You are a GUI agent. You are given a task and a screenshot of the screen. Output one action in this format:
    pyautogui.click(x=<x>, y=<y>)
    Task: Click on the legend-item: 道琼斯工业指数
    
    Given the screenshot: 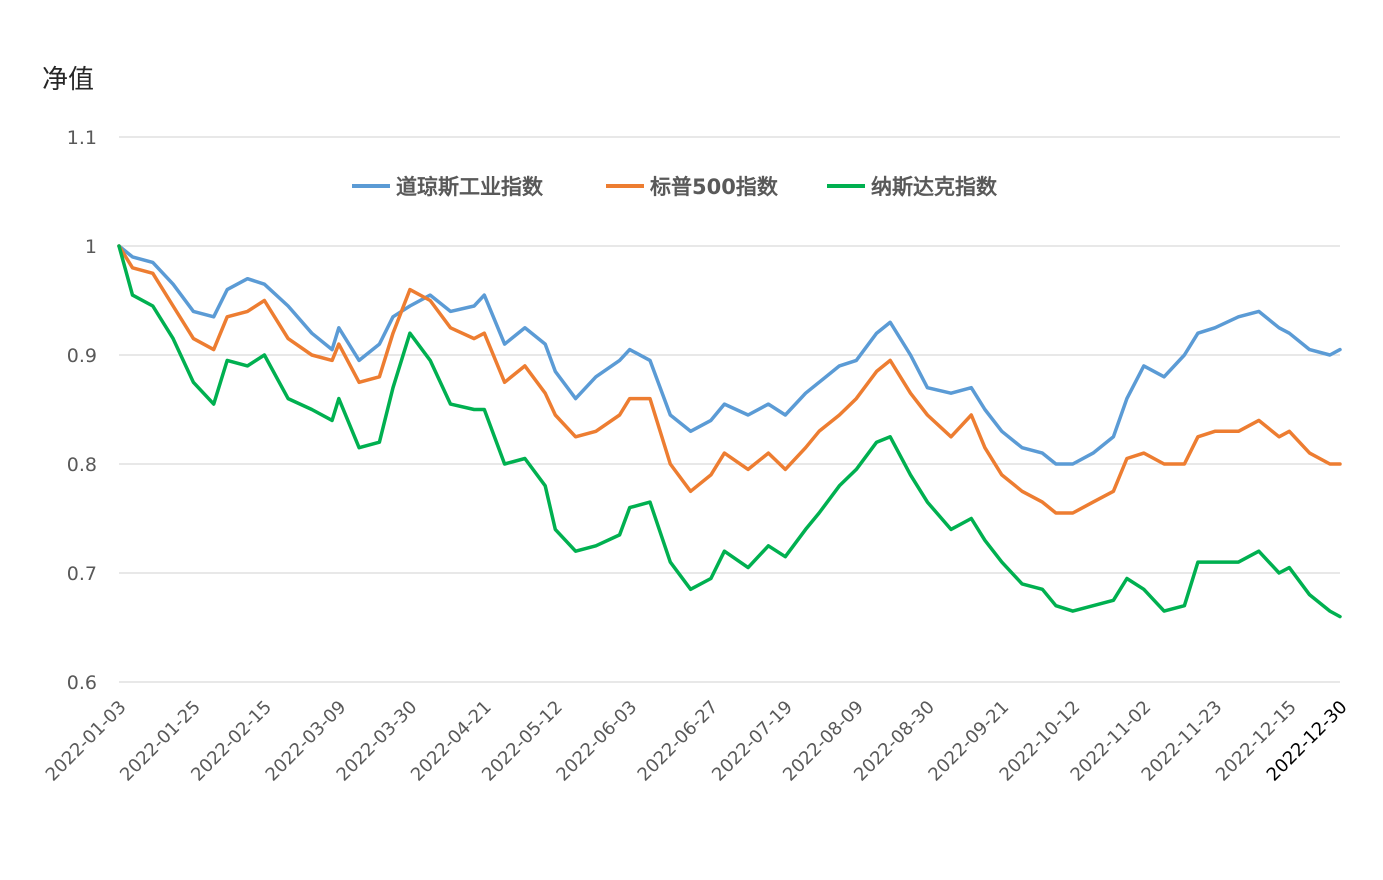 What is the action you would take?
    pyautogui.click(x=448, y=187)
    